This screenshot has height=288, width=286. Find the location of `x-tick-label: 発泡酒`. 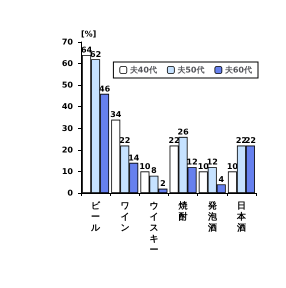

x-tick-label: 発泡酒 is located at coordinates (212, 217).